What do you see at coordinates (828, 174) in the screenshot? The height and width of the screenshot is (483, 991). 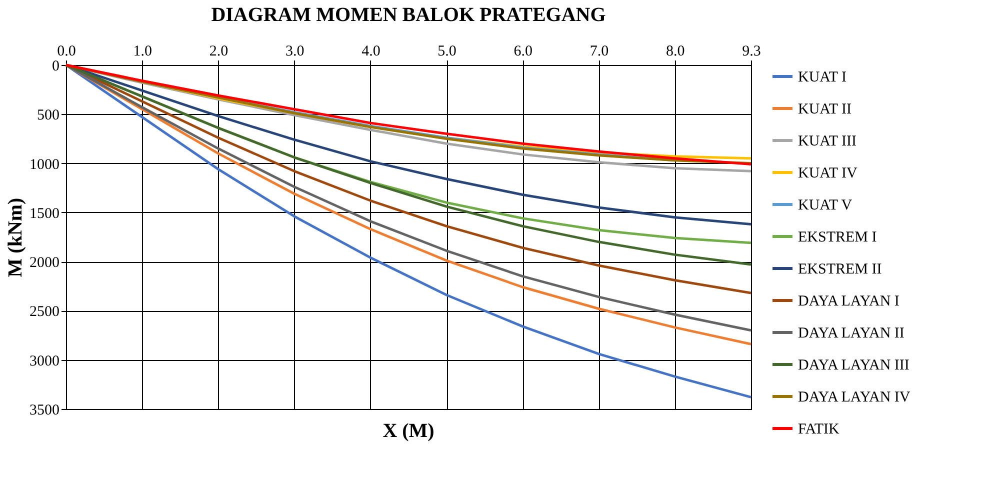 I see `legend-label: KUAT IV` at bounding box center [828, 174].